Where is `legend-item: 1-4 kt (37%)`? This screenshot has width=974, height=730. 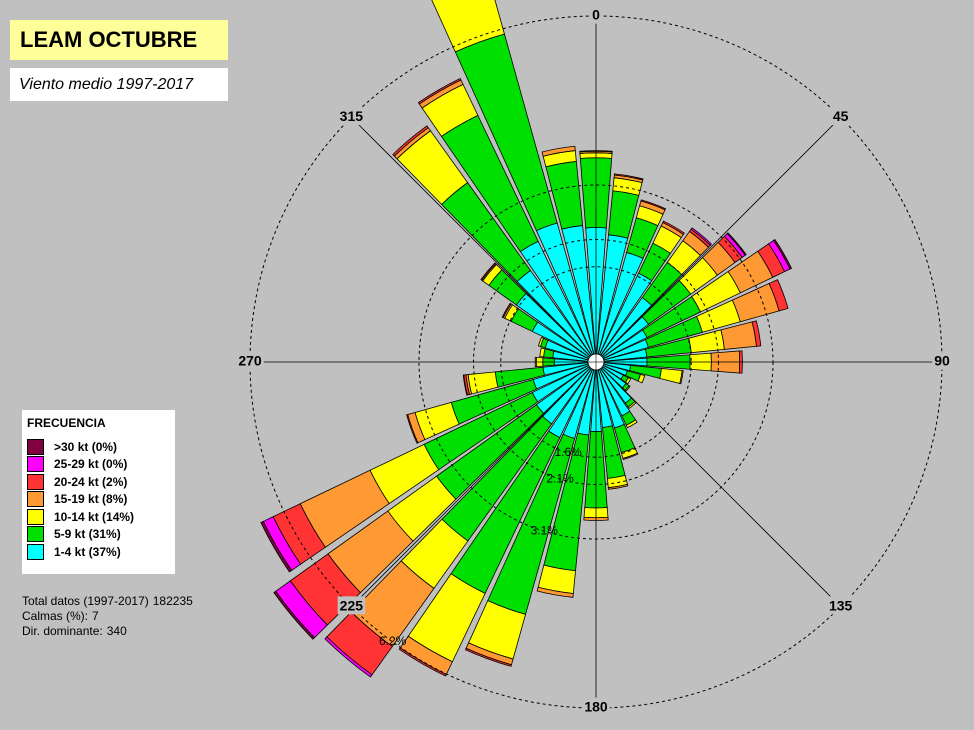 legend-item: 1-4 kt (37%) is located at coordinates (101, 552).